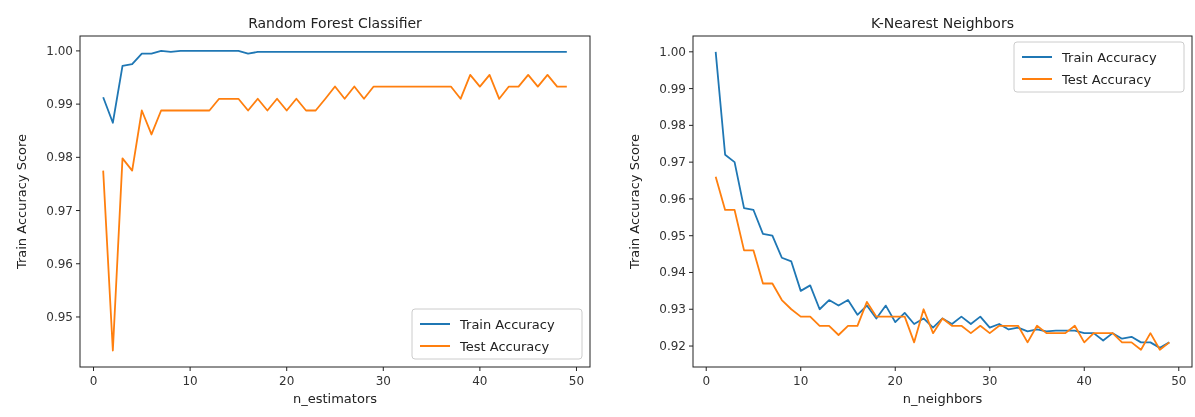  What do you see at coordinates (335, 398) in the screenshot?
I see `x-axis-title: n_estimators` at bounding box center [335, 398].